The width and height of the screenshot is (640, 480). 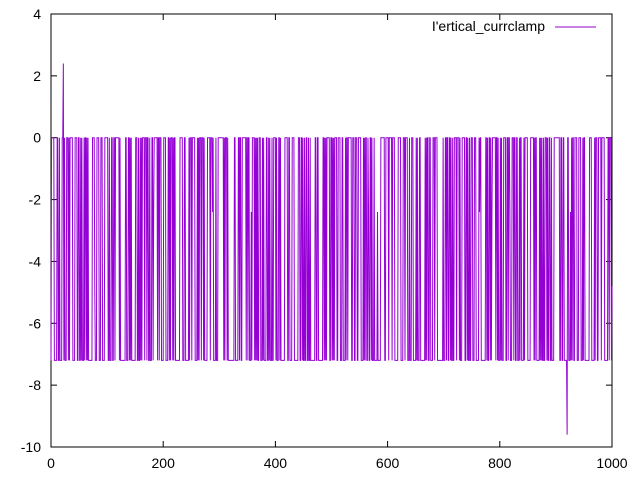 What do you see at coordinates (488, 26) in the screenshot?
I see `legend-label: I'ertical_currclamp` at bounding box center [488, 26].